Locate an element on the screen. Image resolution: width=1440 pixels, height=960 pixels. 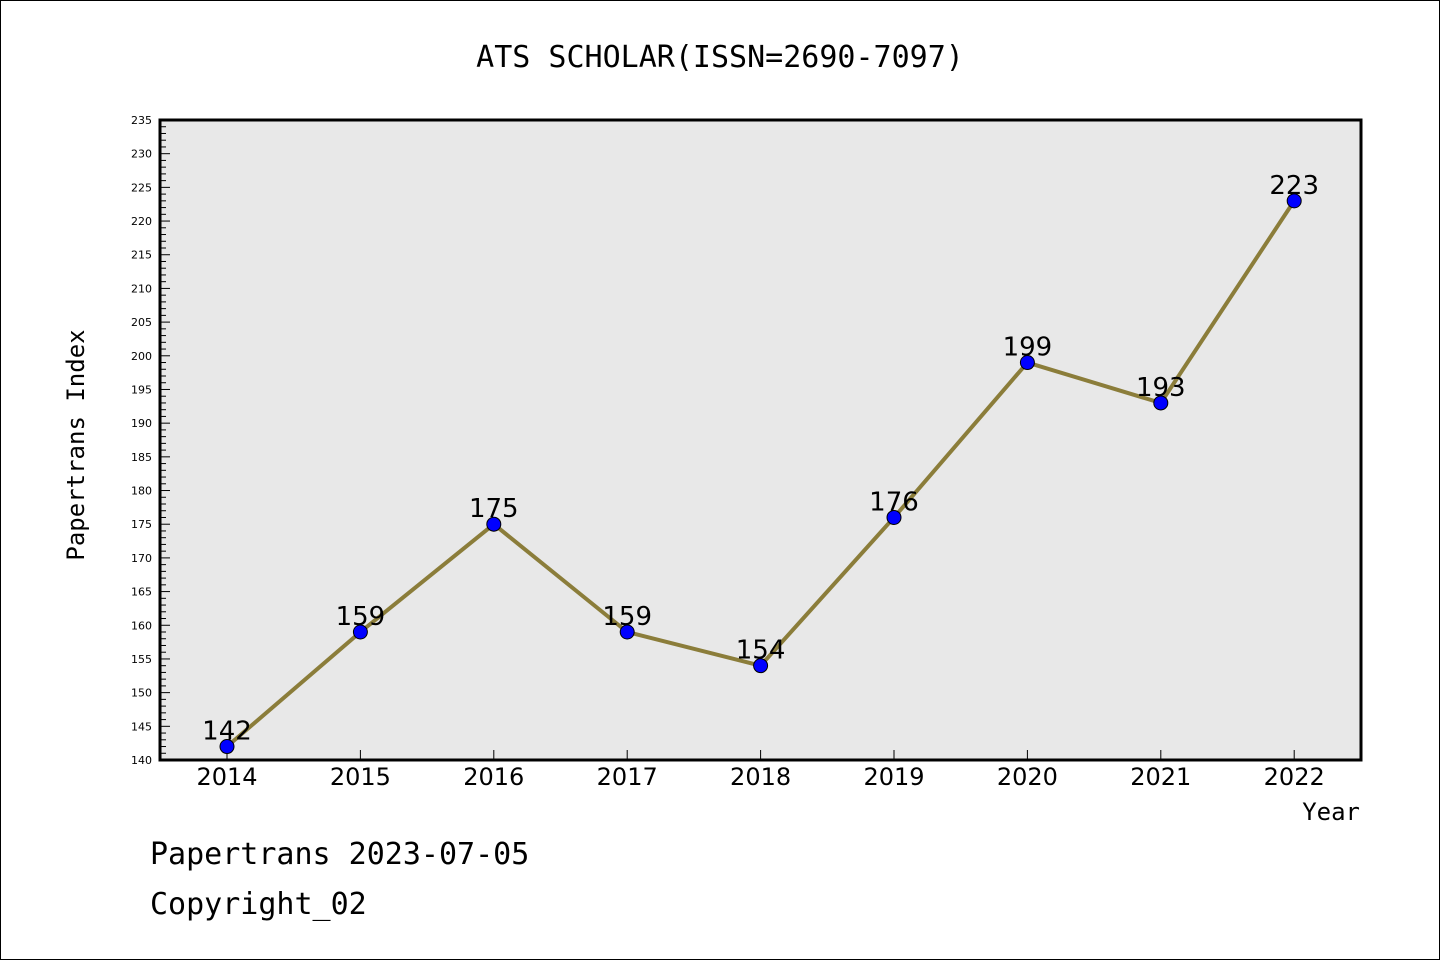
y-tick-label: 175 is located at coordinates (141, 524).